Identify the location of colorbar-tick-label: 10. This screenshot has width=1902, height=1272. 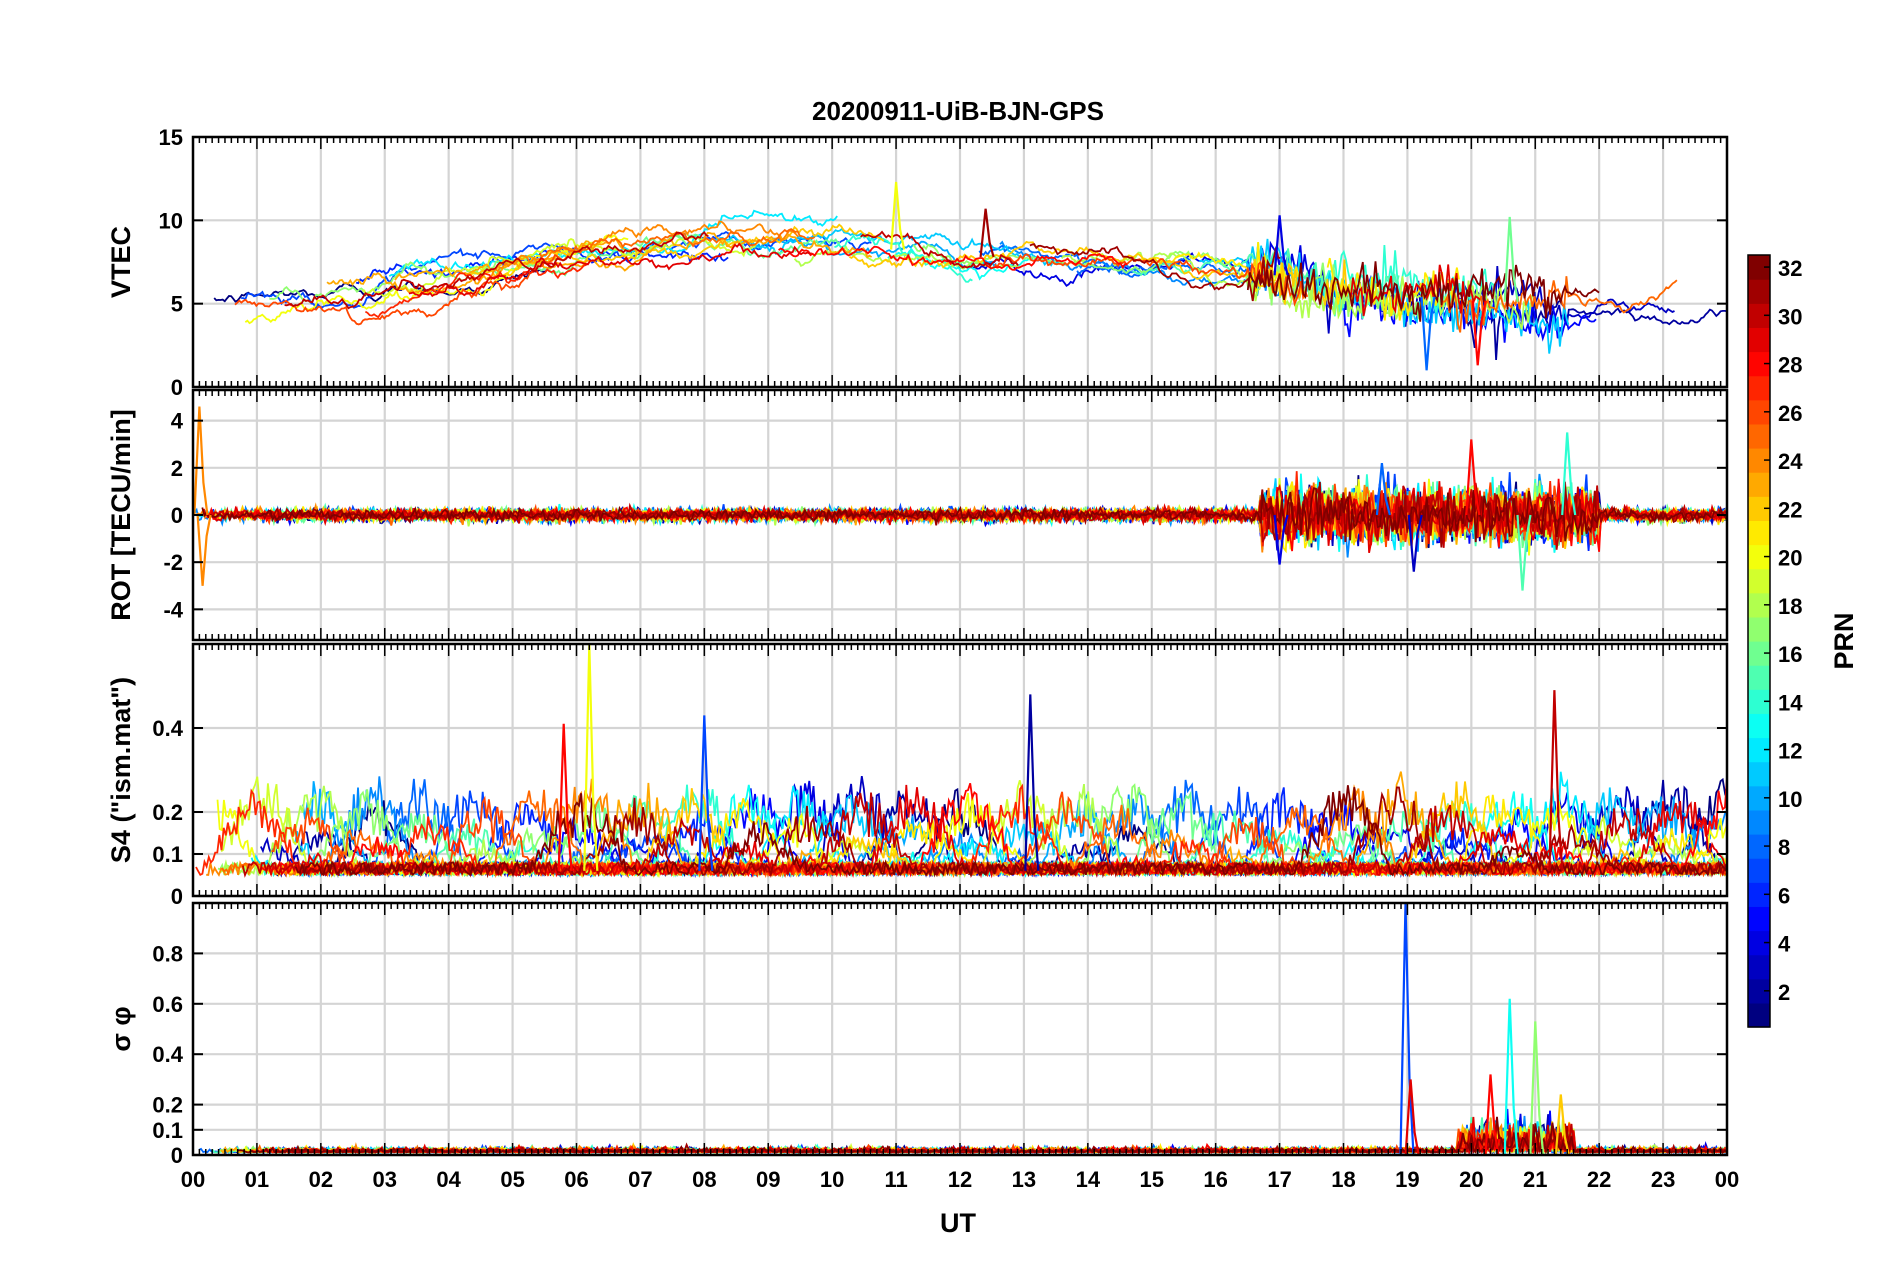
(1790, 799).